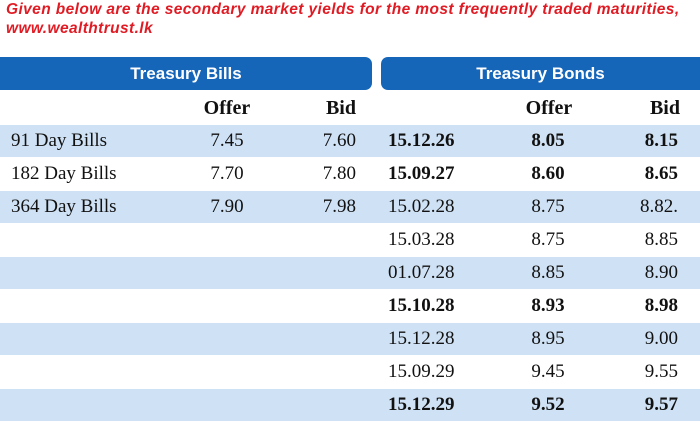 The height and width of the screenshot is (422, 700). What do you see at coordinates (340, 108) in the screenshot?
I see `bills-bid-header: Bid` at bounding box center [340, 108].